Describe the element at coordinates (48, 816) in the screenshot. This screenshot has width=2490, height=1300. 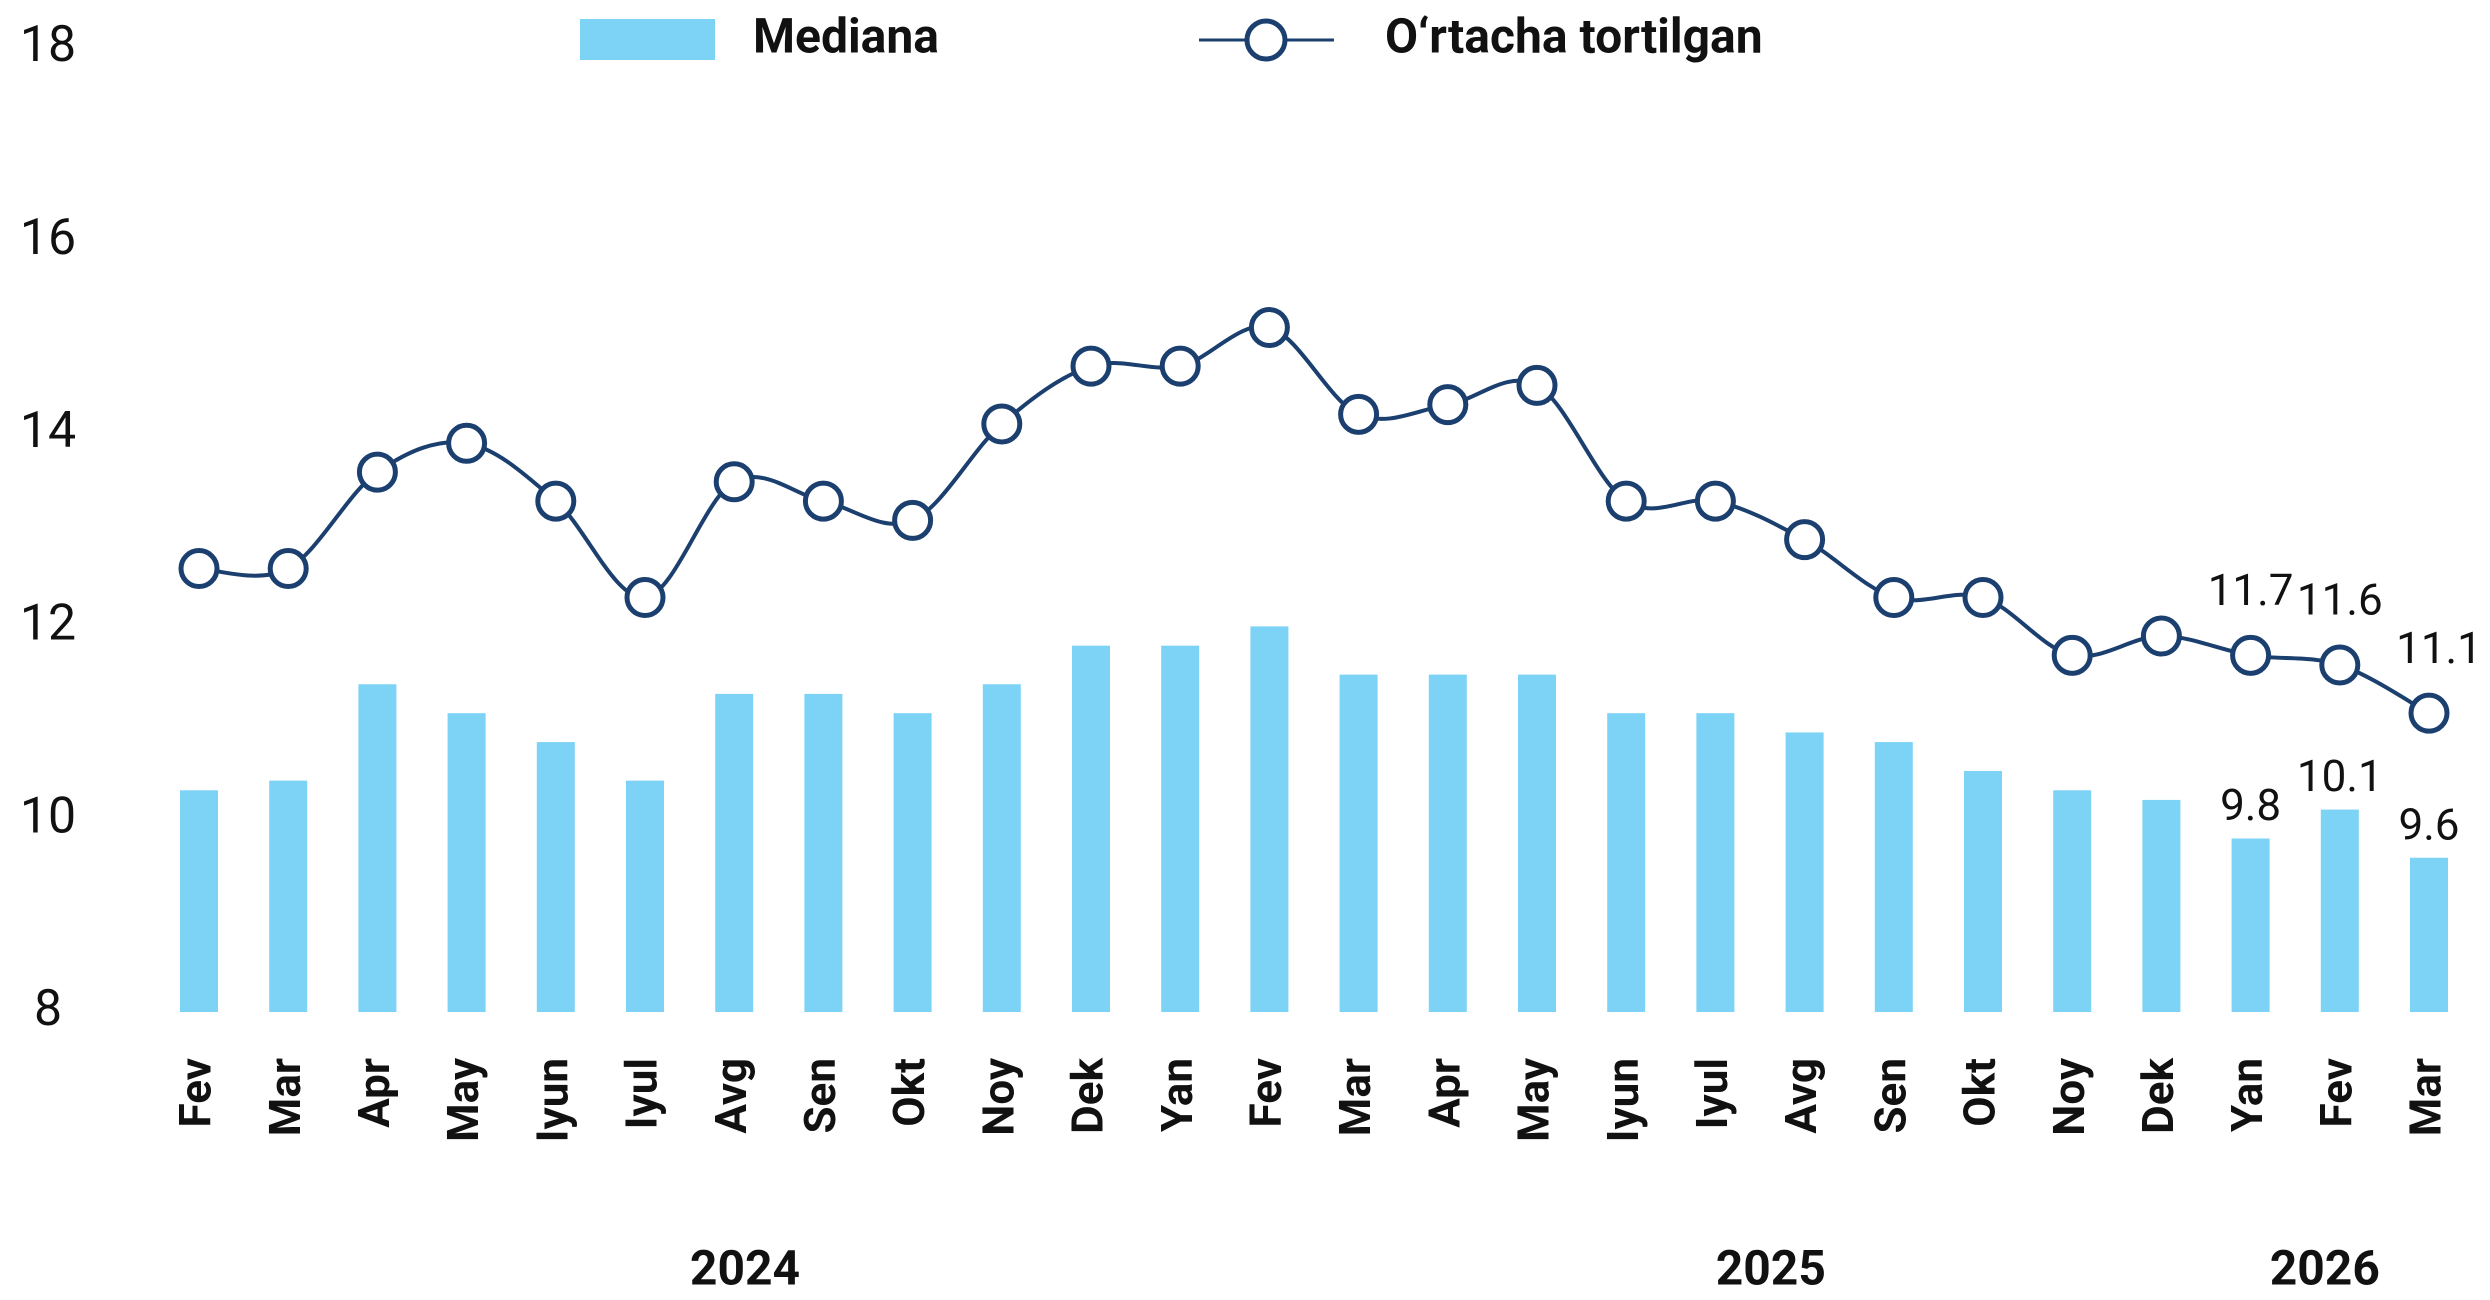
I see `y-tick-label: 10` at that location.